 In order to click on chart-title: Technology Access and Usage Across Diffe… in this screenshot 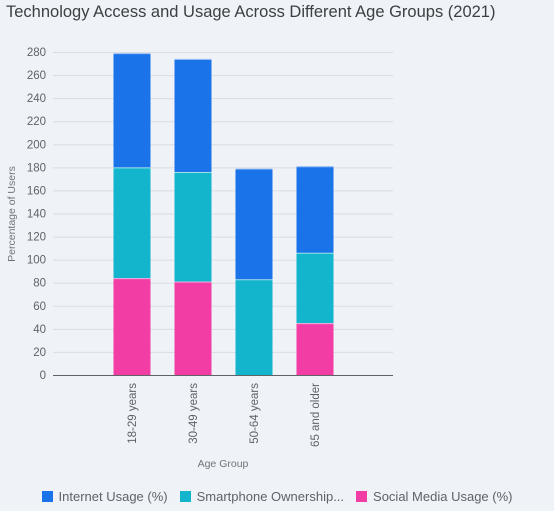, I will do `click(251, 12)`.